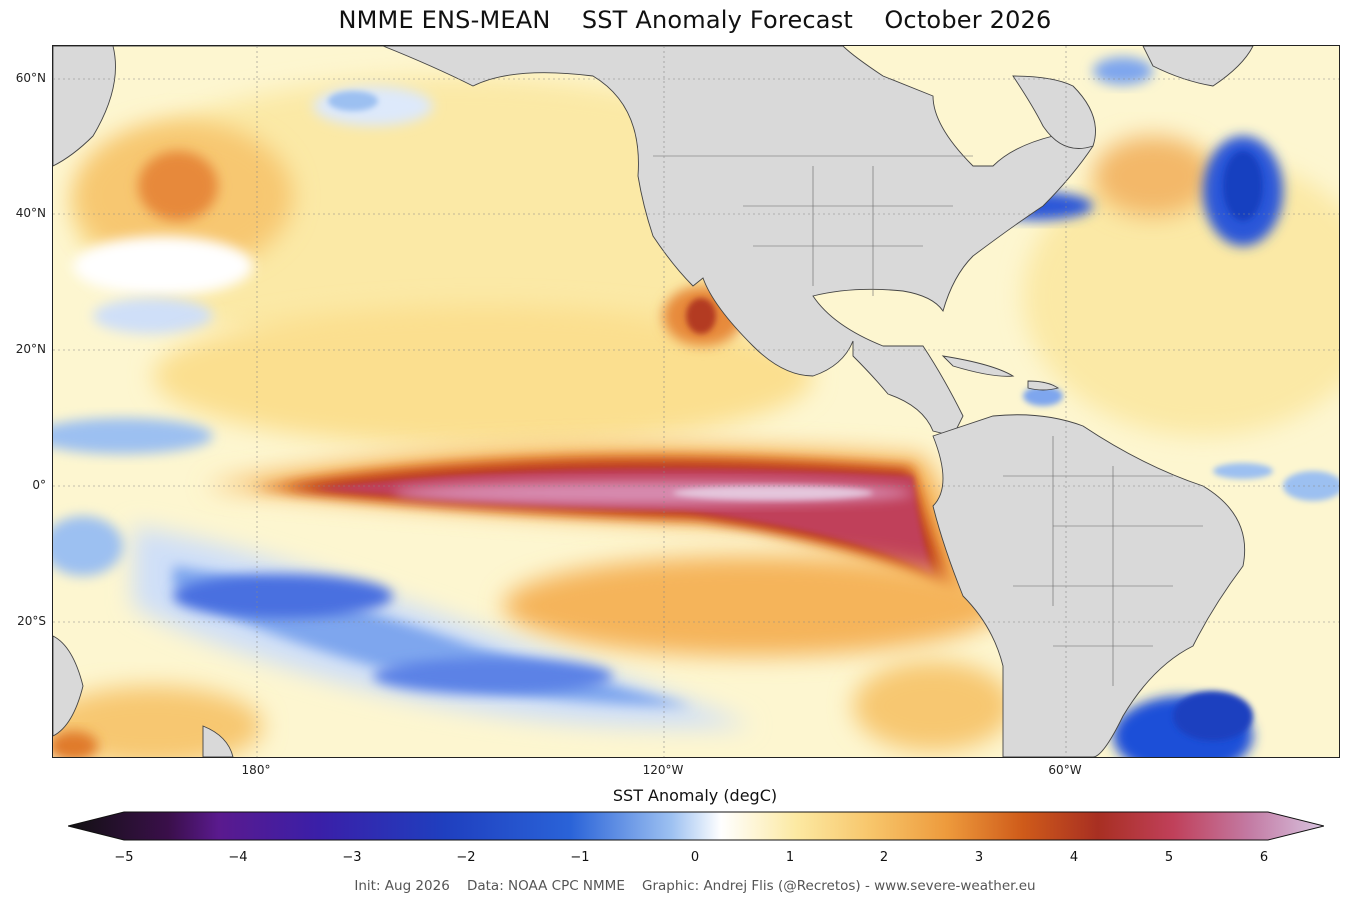  I want to click on lon-label-120w: 120°W, so click(663, 770).